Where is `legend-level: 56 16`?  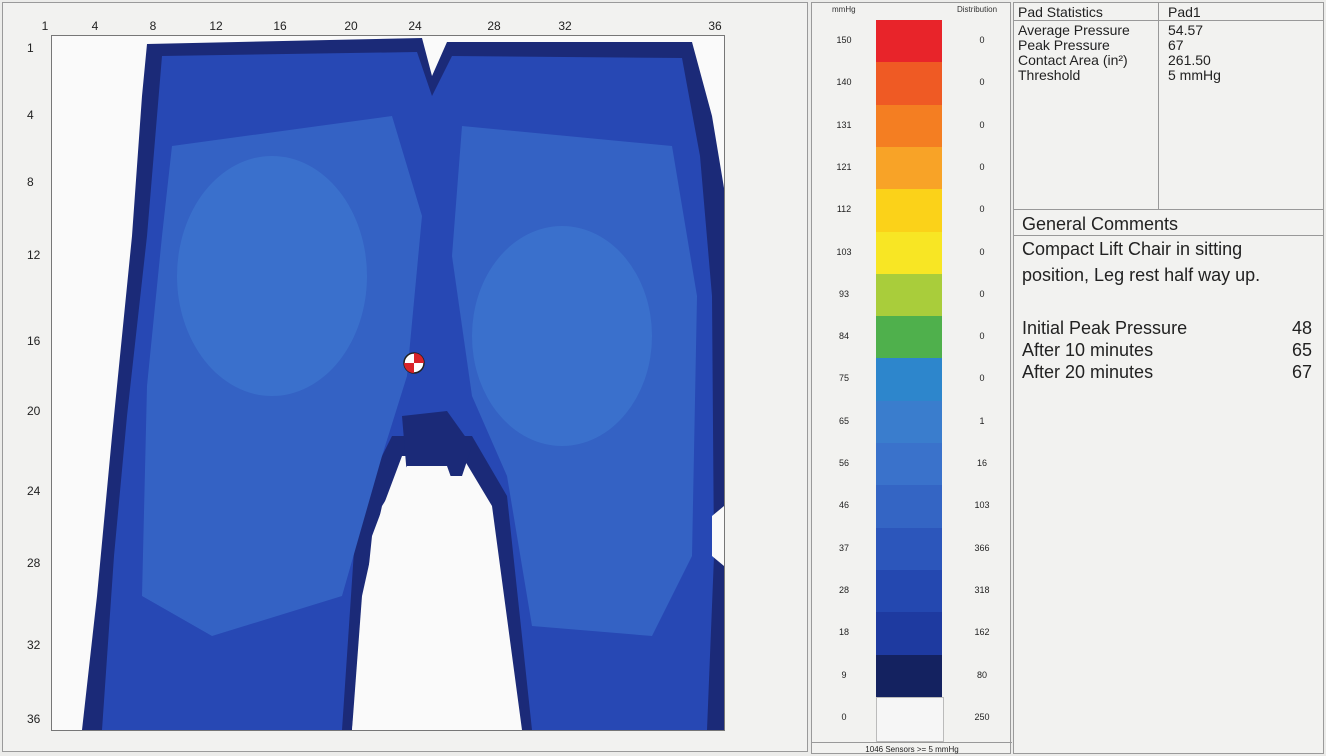 legend-level: 56 16 is located at coordinates (912, 464).